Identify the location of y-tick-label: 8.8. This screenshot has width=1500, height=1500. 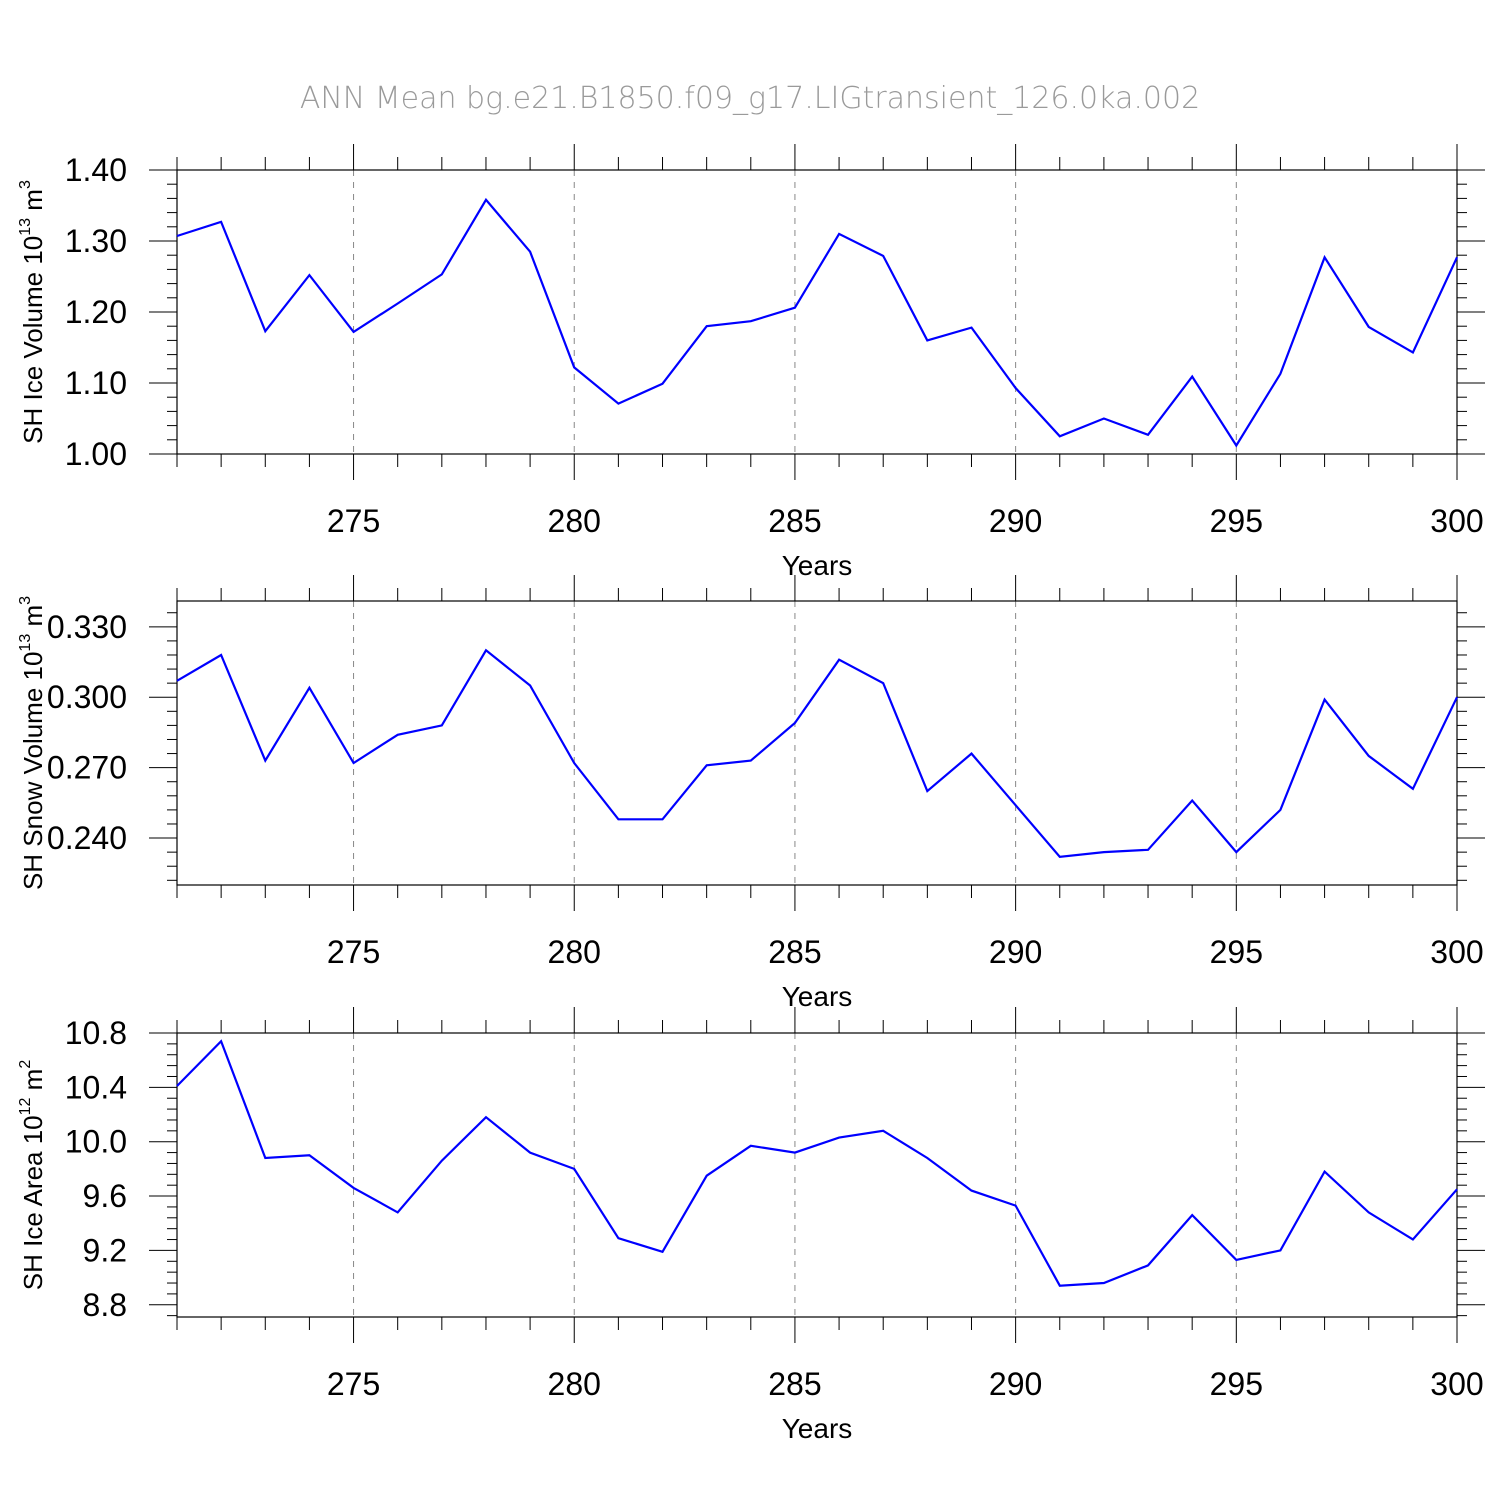
(105, 1305).